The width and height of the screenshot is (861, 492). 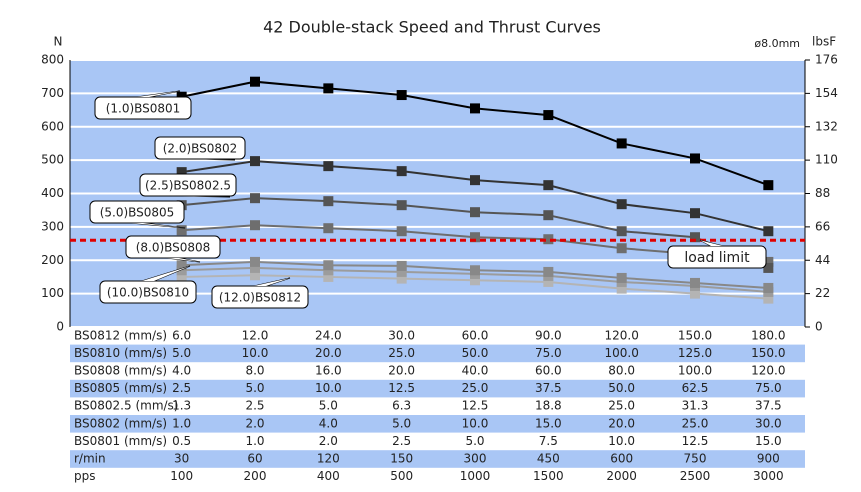 What do you see at coordinates (621, 353) in the screenshot?
I see `table-cell: 100.0` at bounding box center [621, 353].